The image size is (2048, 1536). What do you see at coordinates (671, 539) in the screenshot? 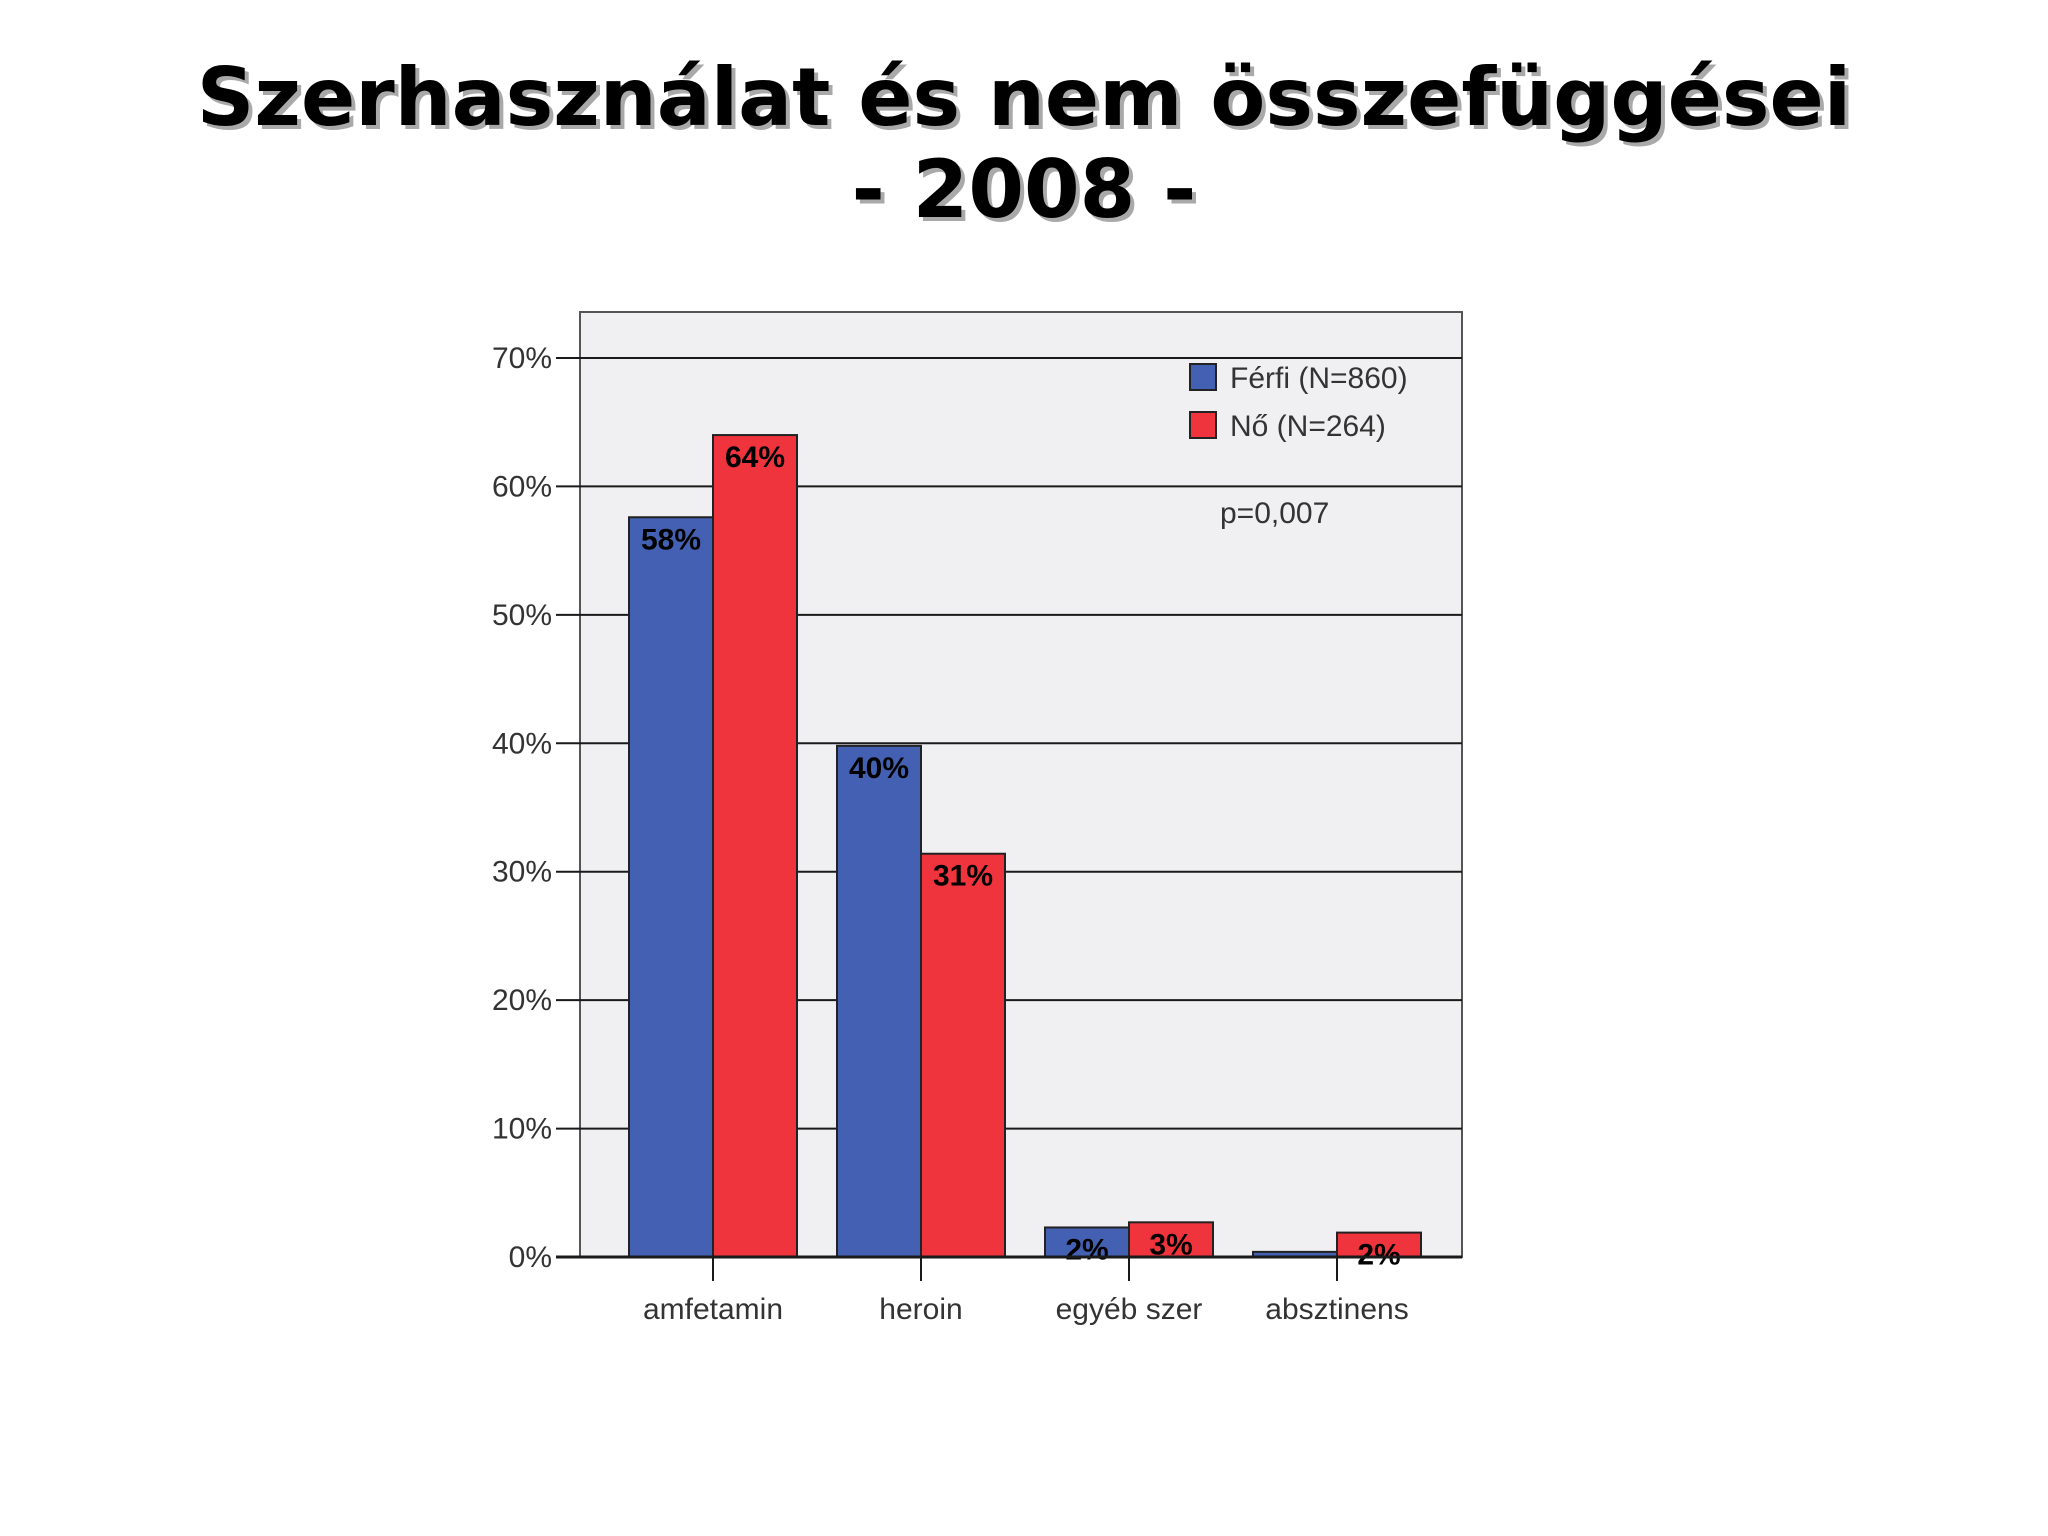
I see `bar-value-label: 58%` at bounding box center [671, 539].